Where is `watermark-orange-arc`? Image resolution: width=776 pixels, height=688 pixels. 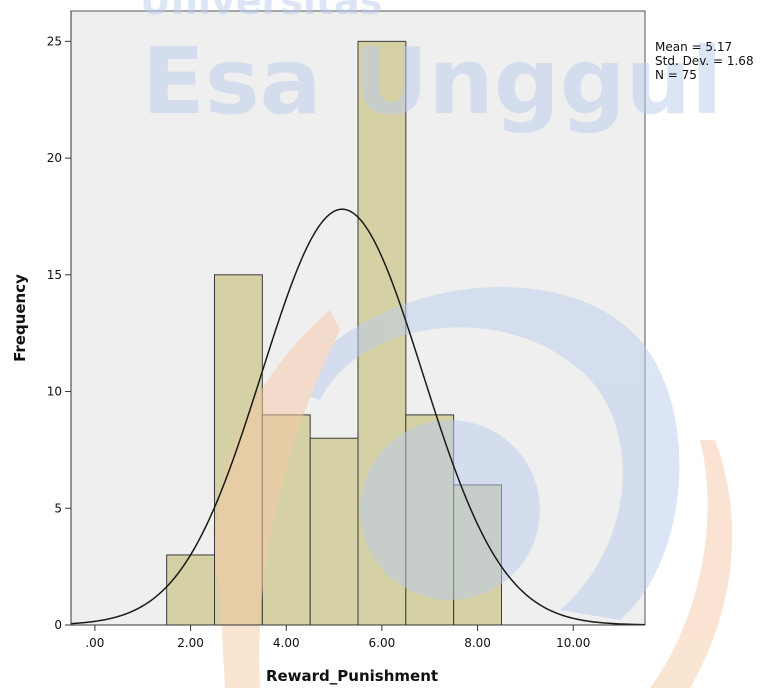
watermark-orange-arc is located at coordinates (691, 564).